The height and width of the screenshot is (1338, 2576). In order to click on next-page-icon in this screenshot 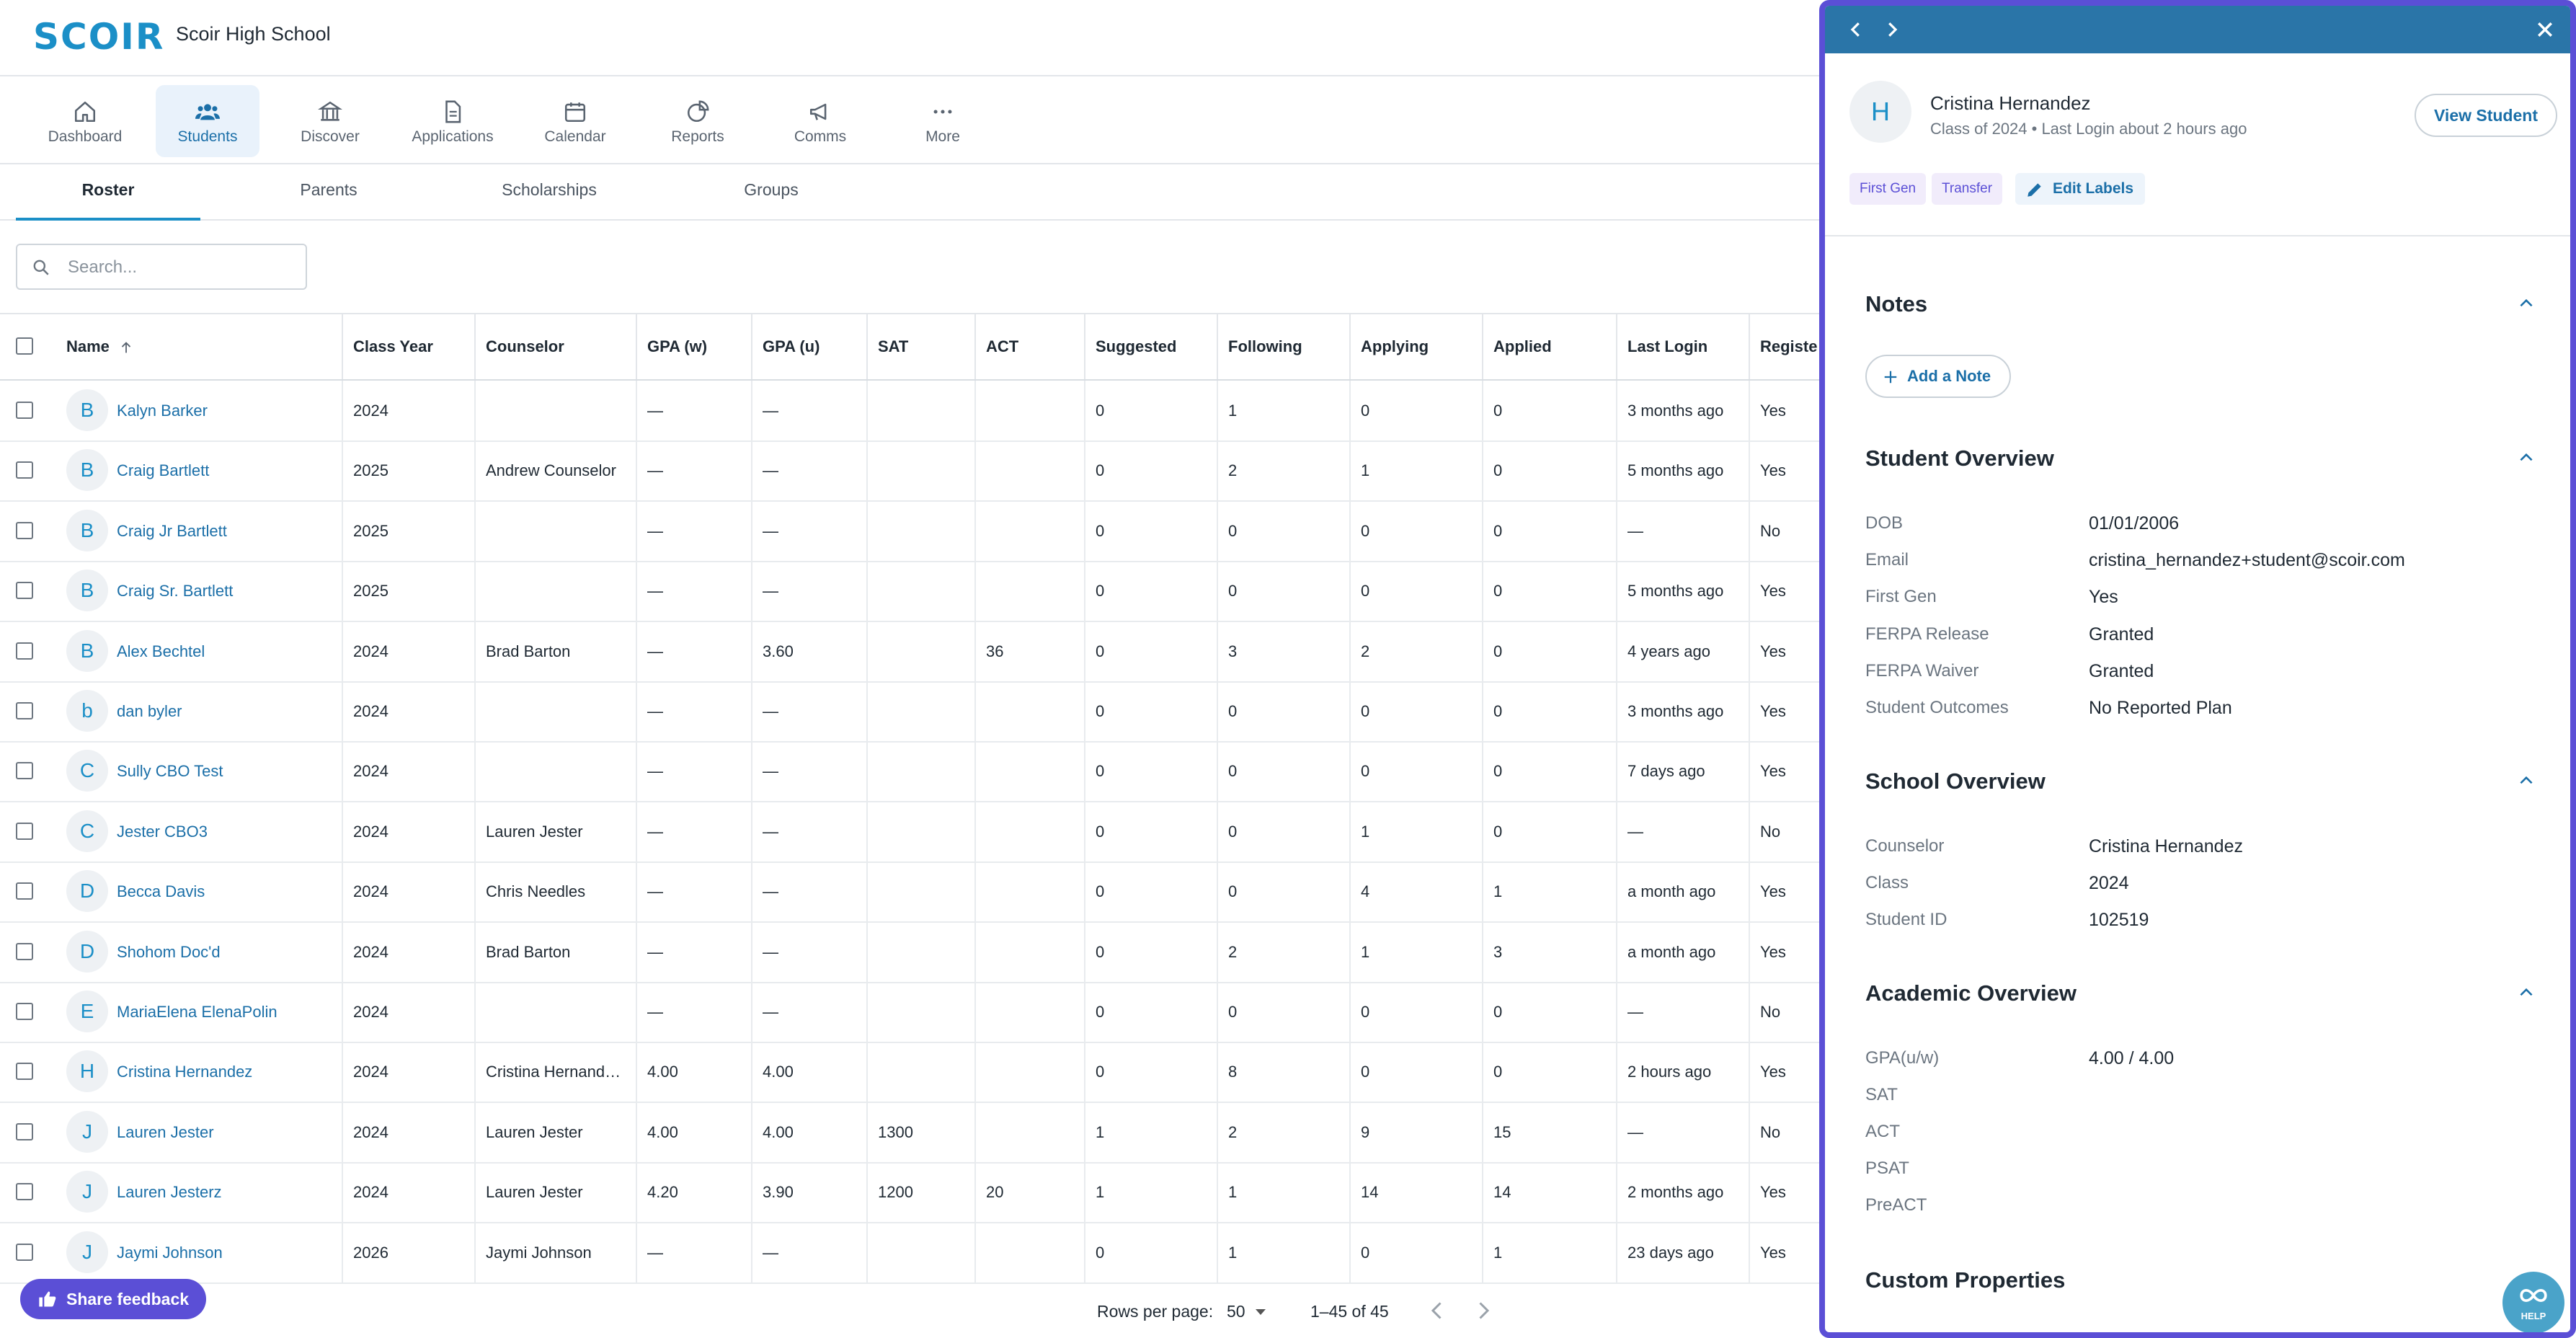, I will do `click(1483, 1311)`.